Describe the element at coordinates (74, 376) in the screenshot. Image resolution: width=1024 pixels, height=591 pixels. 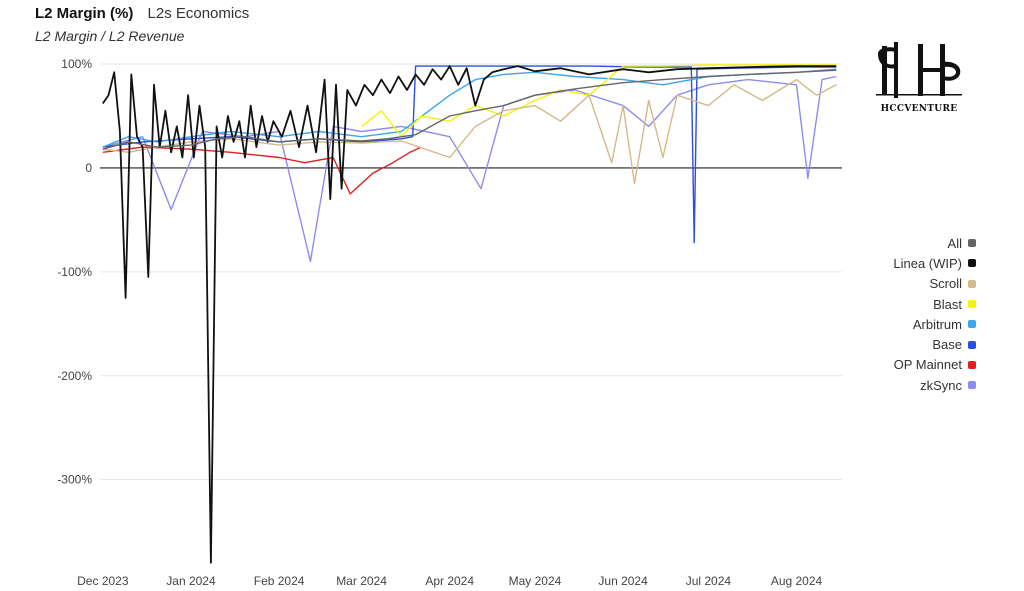
I see `y-tick-label: -200%` at that location.